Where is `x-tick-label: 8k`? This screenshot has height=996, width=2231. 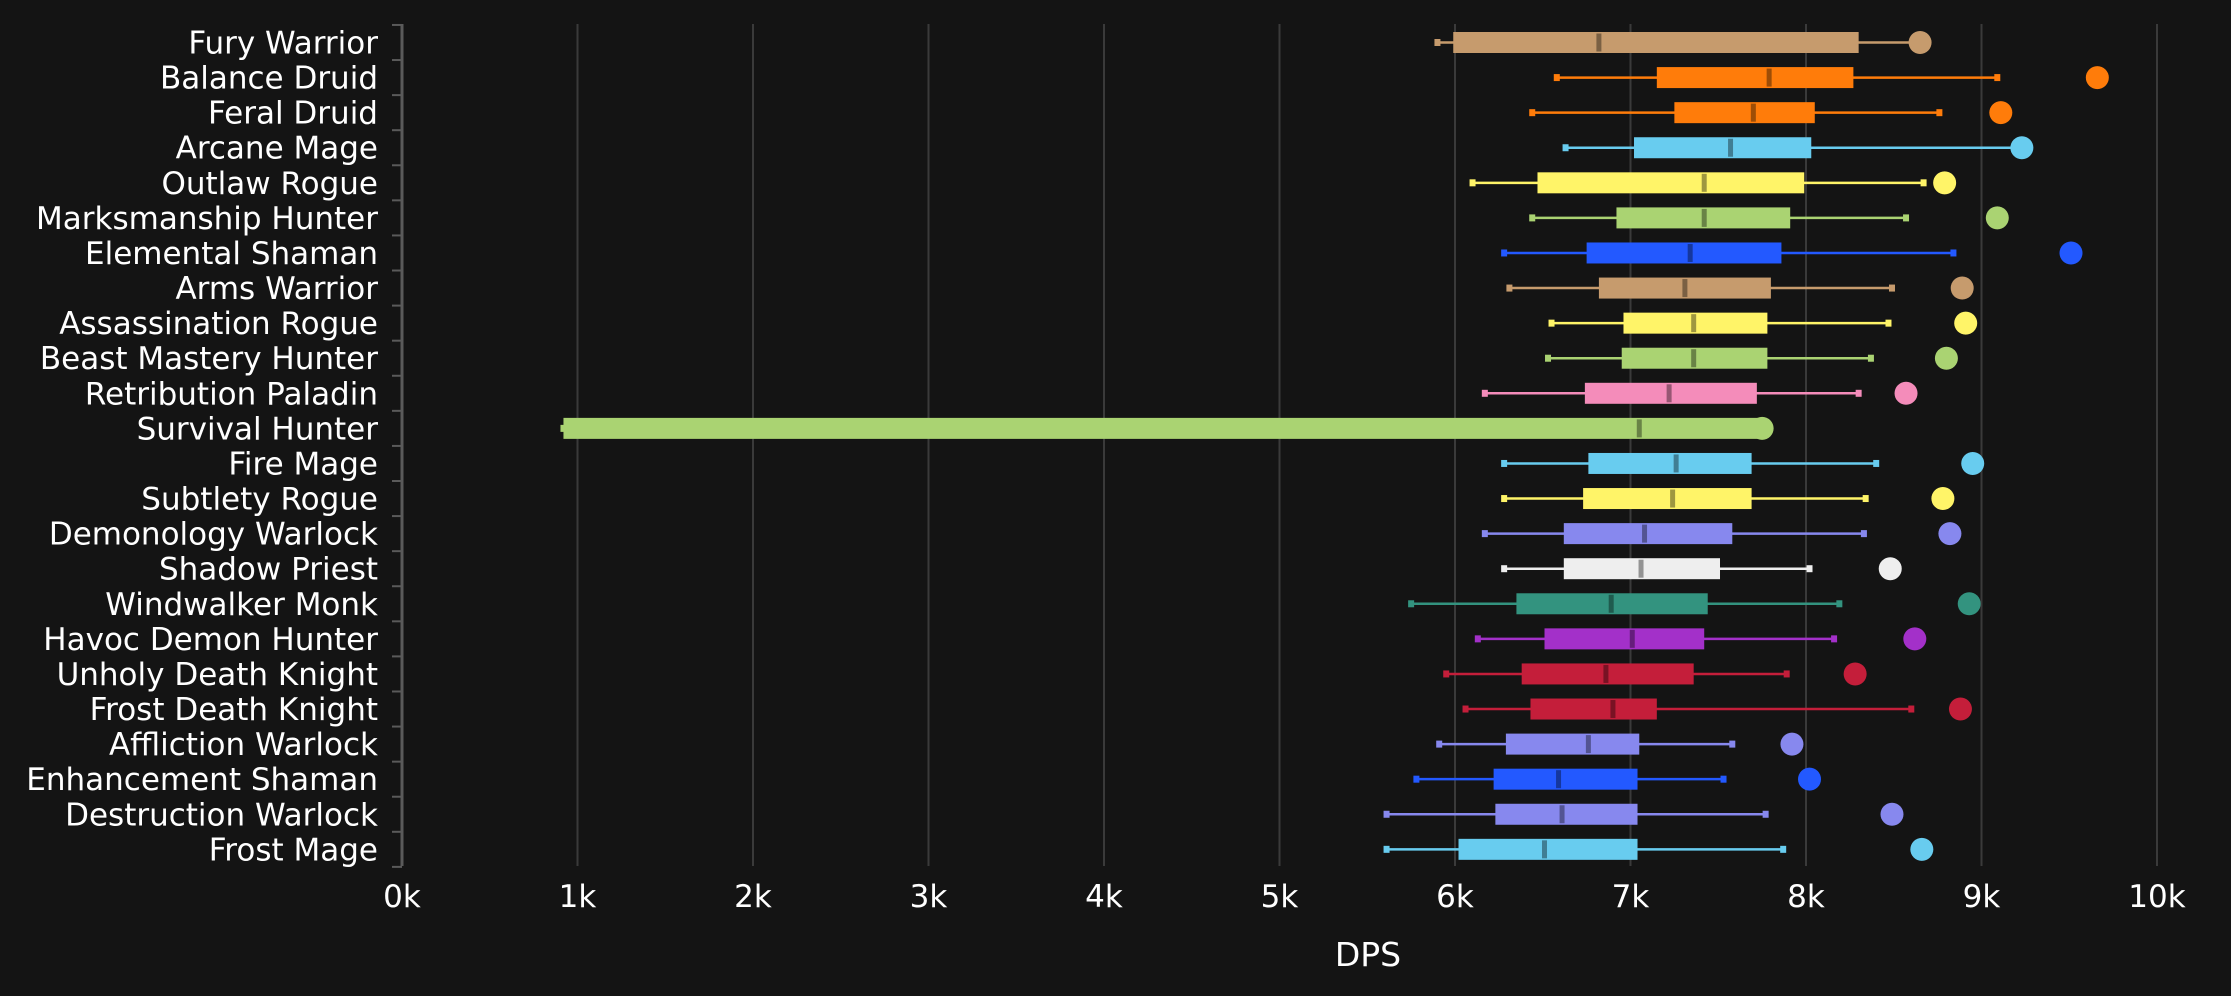
x-tick-label: 8k is located at coordinates (1806, 897).